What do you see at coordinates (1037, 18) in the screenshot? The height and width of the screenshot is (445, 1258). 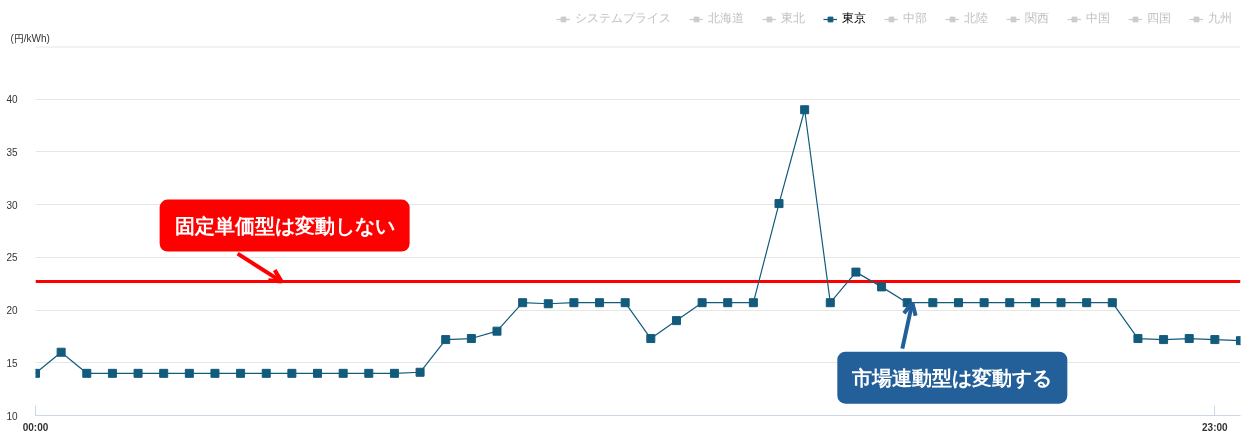 I see `legend-label: 関西` at bounding box center [1037, 18].